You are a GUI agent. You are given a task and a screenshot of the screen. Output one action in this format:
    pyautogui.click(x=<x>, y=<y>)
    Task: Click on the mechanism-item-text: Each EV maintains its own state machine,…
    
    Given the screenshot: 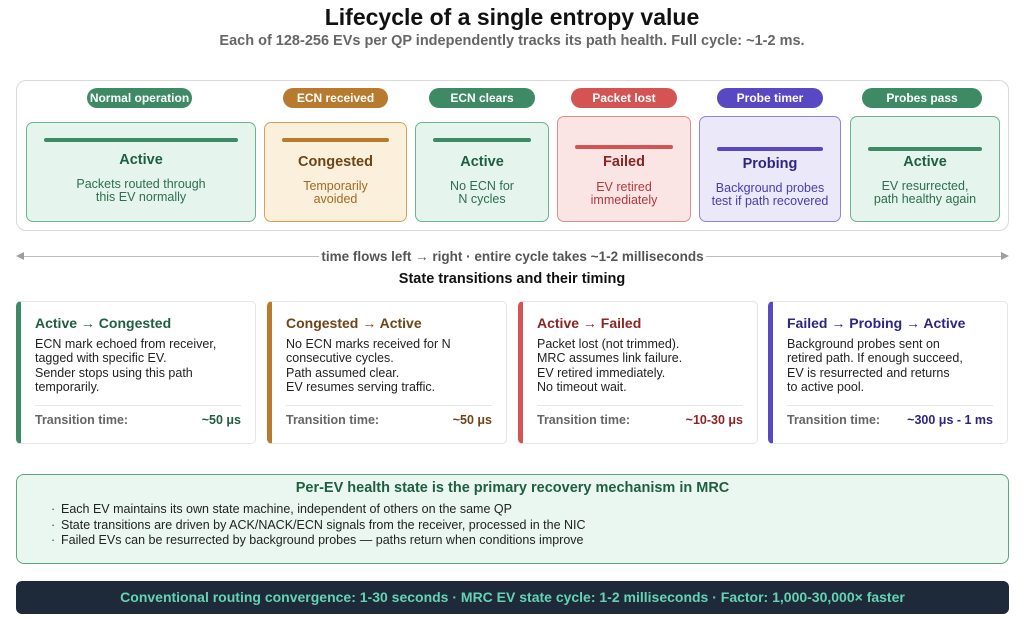 What is the action you would take?
    pyautogui.click(x=286, y=509)
    